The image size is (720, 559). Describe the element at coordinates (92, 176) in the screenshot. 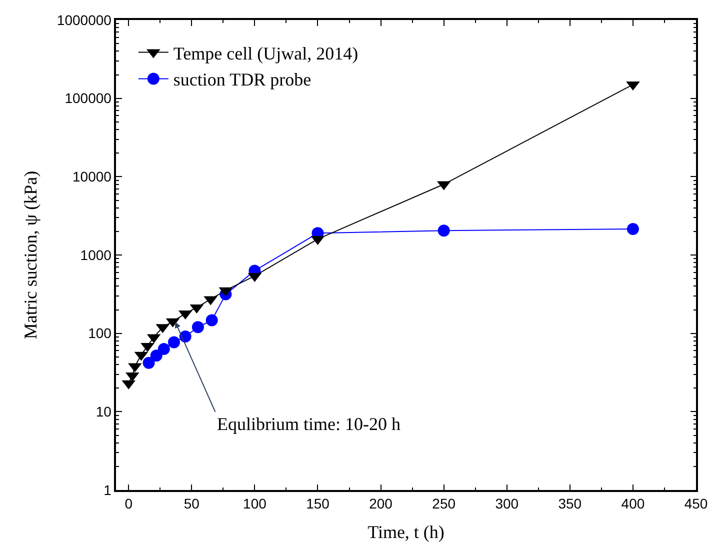

I see `y-tick-label: 10000` at that location.